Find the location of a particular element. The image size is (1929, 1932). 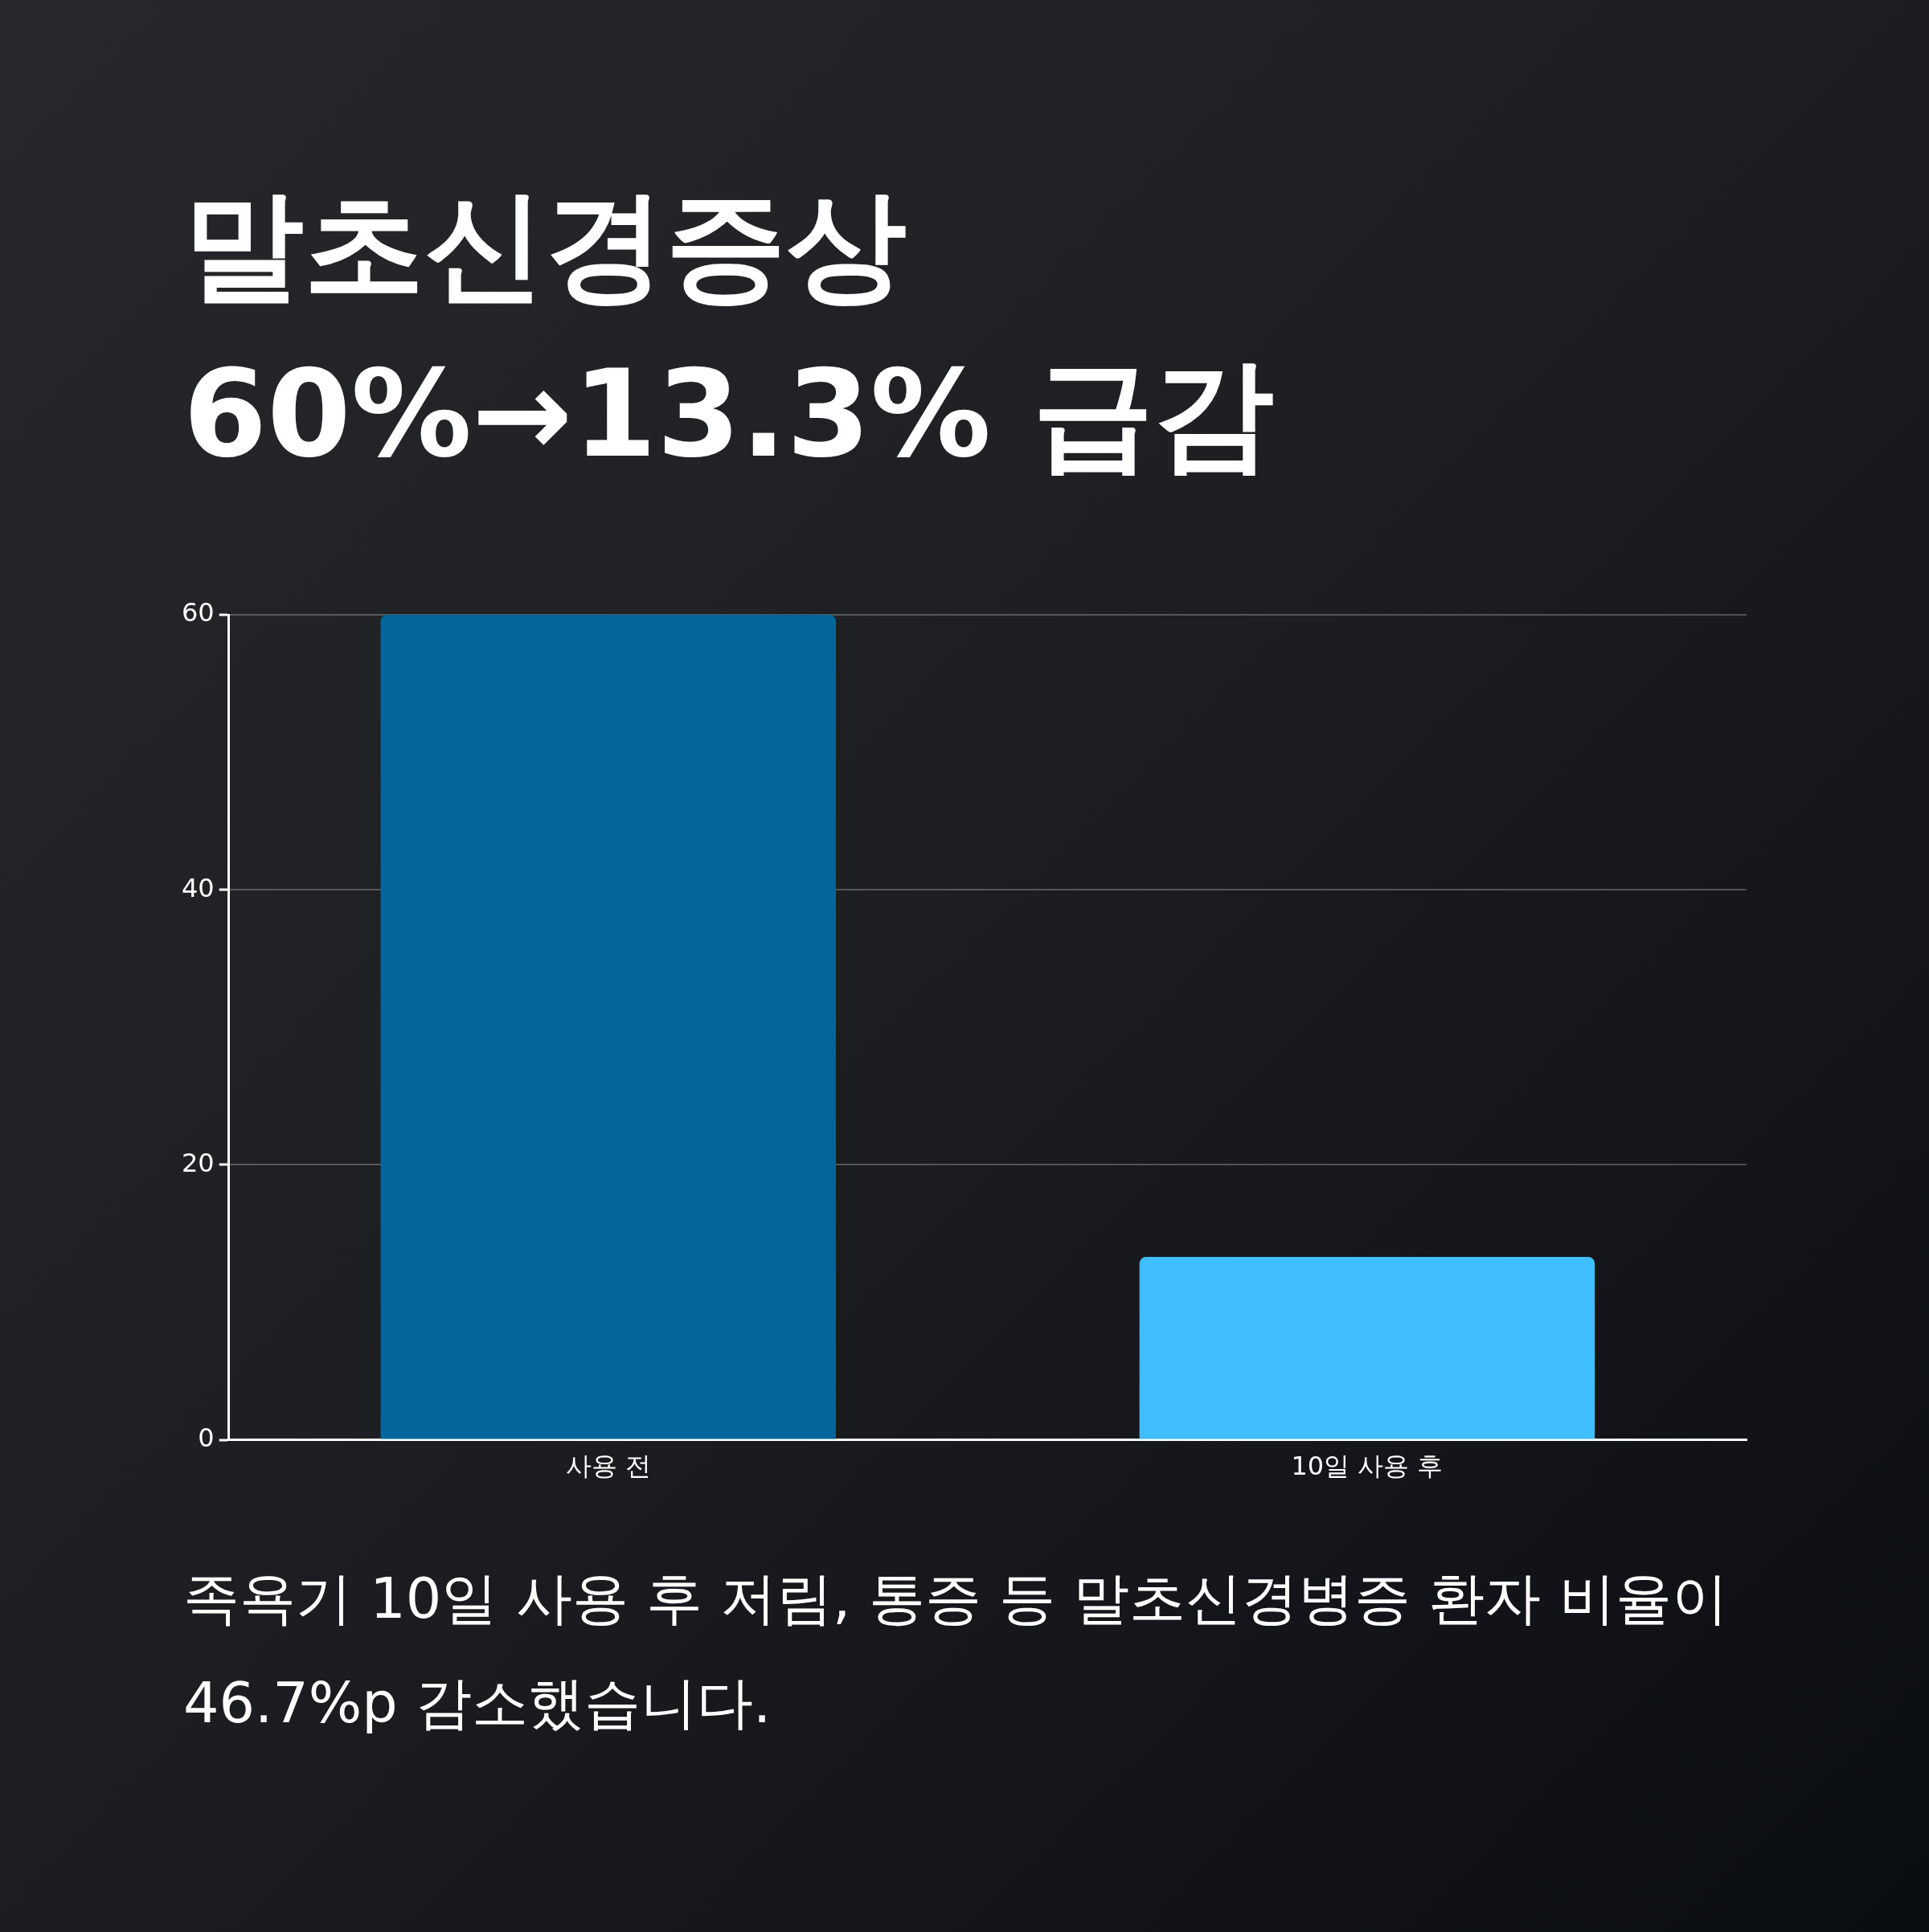

chart-title: 말초신경증상 60%→13.3% 급감 is located at coordinates (729, 329).